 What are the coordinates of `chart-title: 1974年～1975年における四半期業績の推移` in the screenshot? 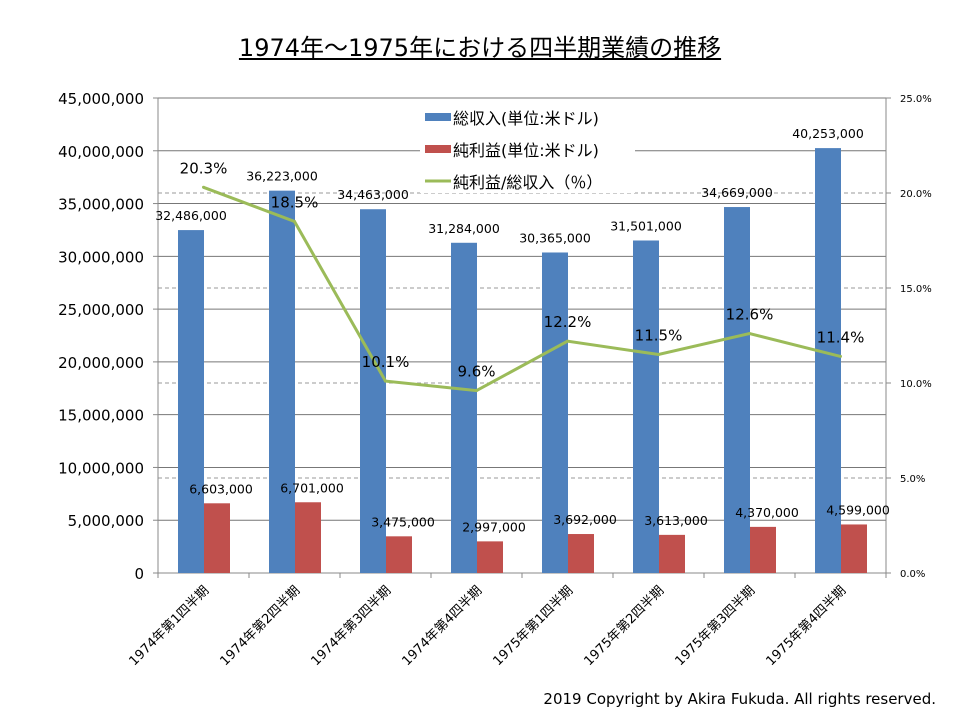 It's located at (480, 48).